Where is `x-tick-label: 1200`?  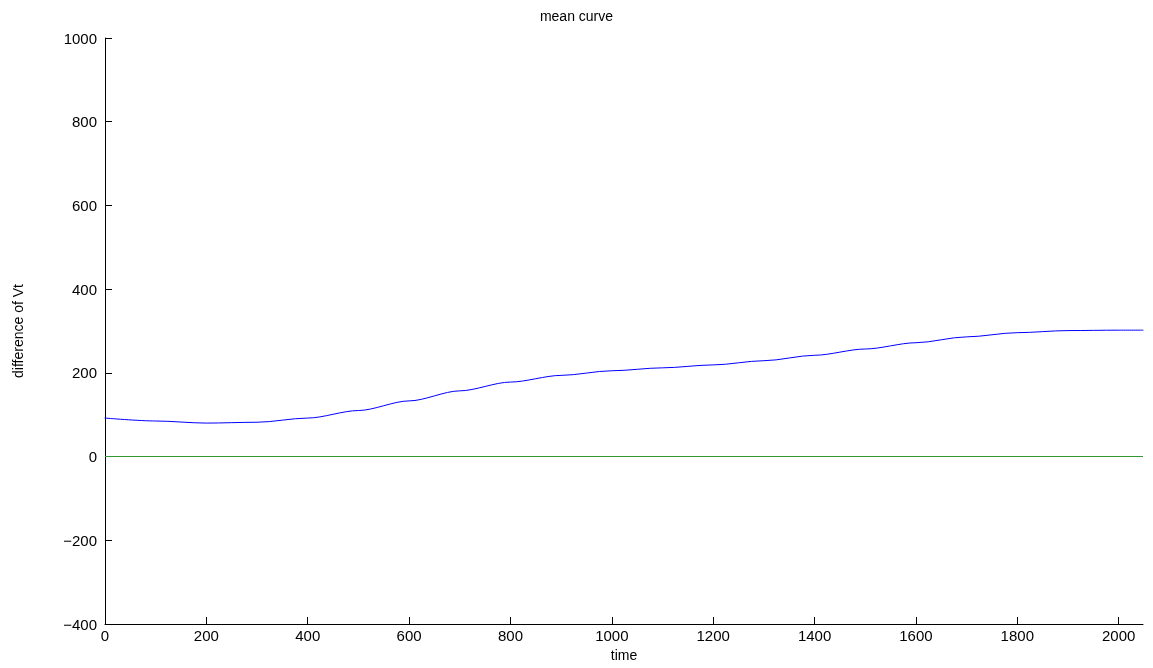 x-tick-label: 1200 is located at coordinates (713, 635).